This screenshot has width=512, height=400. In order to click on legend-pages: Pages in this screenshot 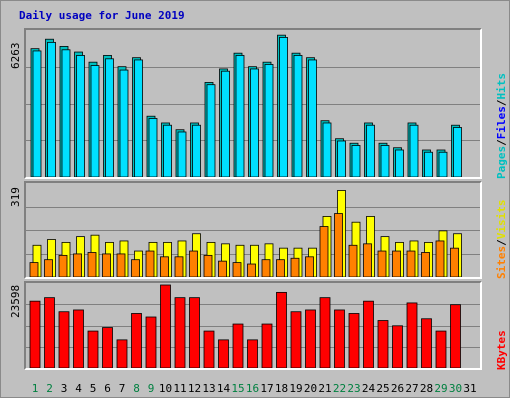, I will do `click(501, 162)`.